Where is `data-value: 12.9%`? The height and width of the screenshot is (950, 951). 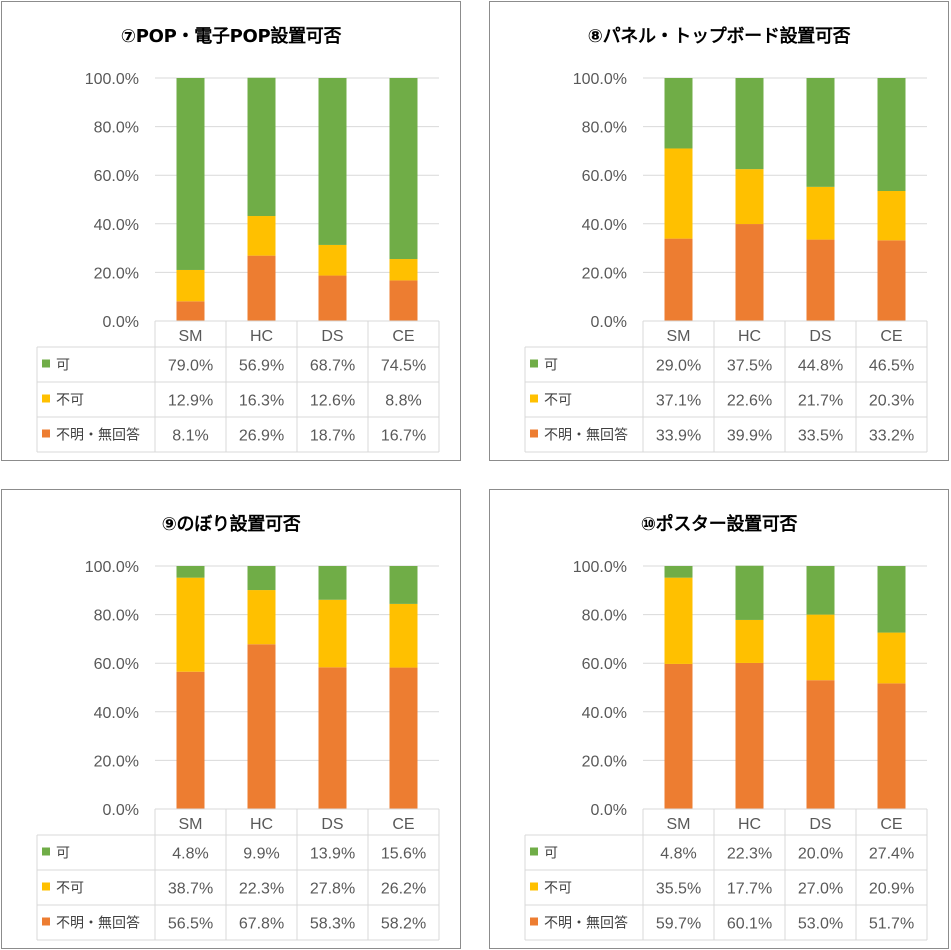 data-value: 12.9% is located at coordinates (190, 401).